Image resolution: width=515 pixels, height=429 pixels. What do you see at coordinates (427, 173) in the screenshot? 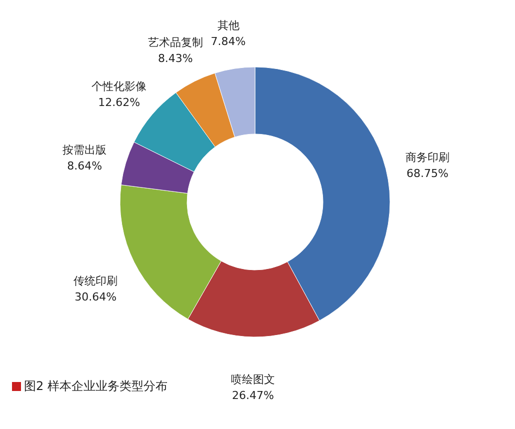
I see `data-label: 68.75%` at bounding box center [427, 173].